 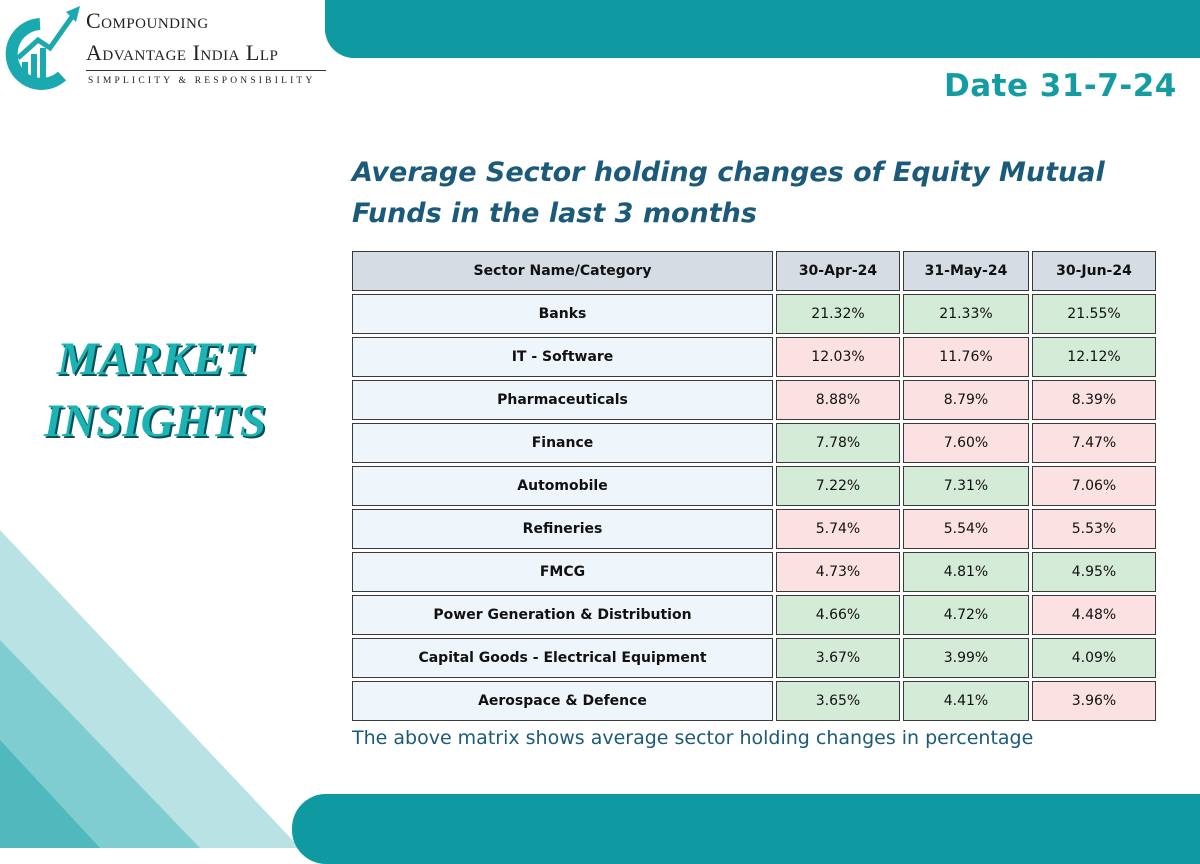 I want to click on table-row-sector: Capital Goods - Electrical Equipment, so click(x=562, y=658).